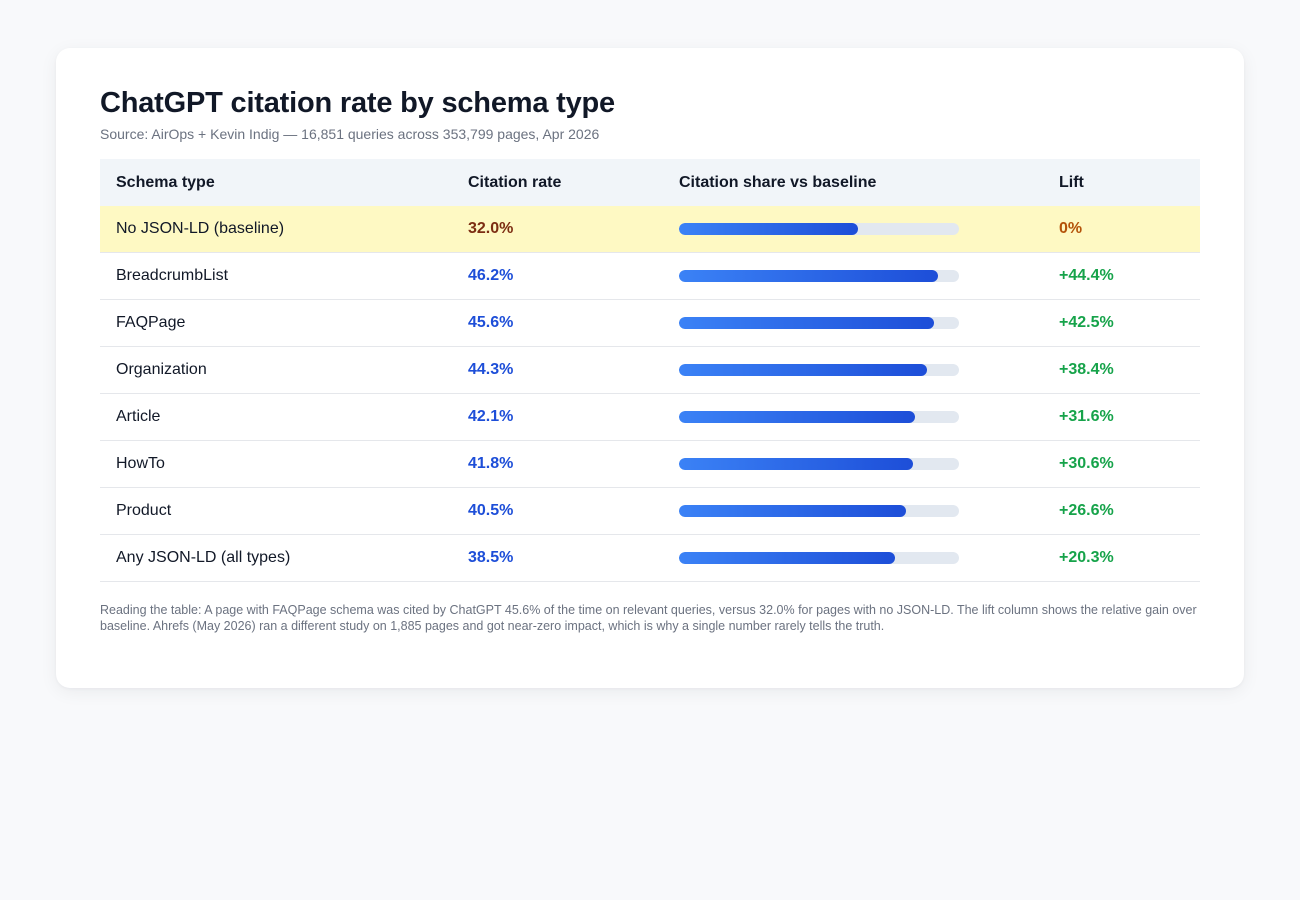 The height and width of the screenshot is (900, 1300). I want to click on schema-type-cell: BreadcrumbList, so click(276, 276).